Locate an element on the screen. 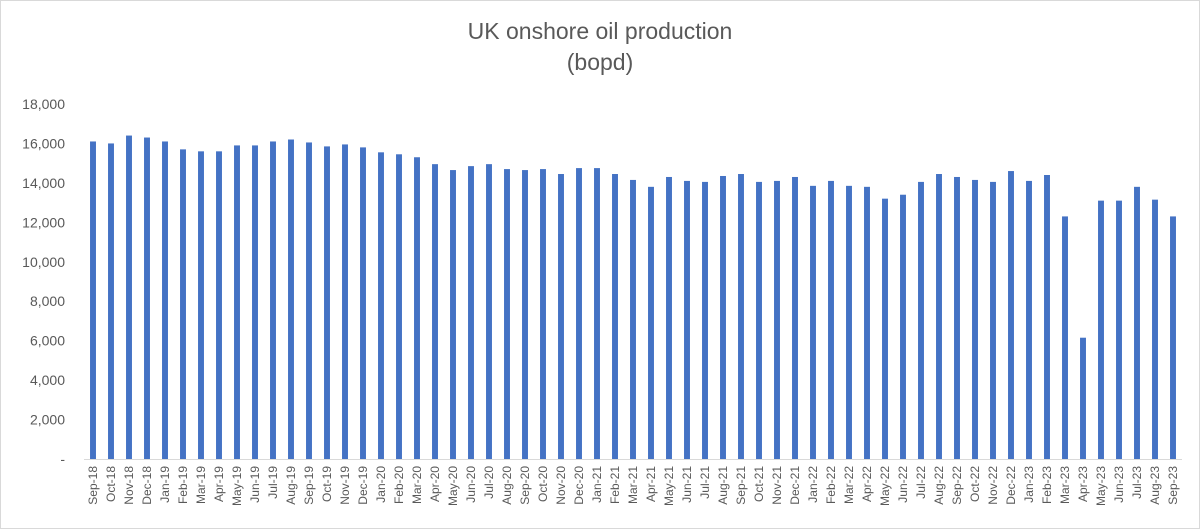  x-tick-label: Jun-22 is located at coordinates (903, 484).